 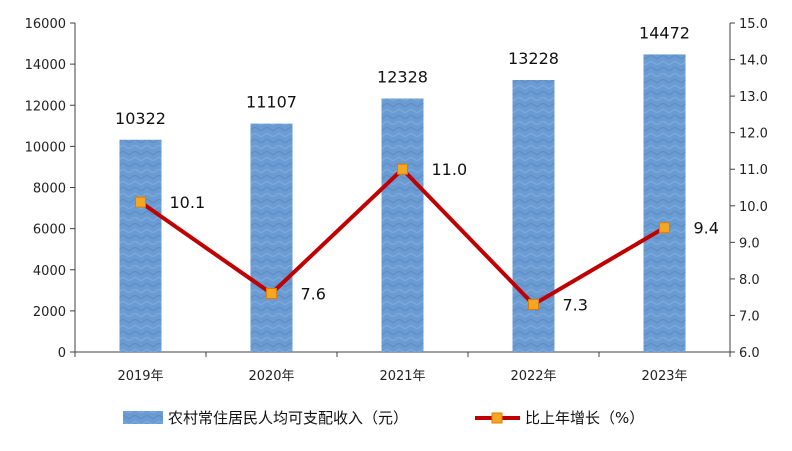 What do you see at coordinates (575, 304) in the screenshot?
I see `growth-value-label: 7.3` at bounding box center [575, 304].